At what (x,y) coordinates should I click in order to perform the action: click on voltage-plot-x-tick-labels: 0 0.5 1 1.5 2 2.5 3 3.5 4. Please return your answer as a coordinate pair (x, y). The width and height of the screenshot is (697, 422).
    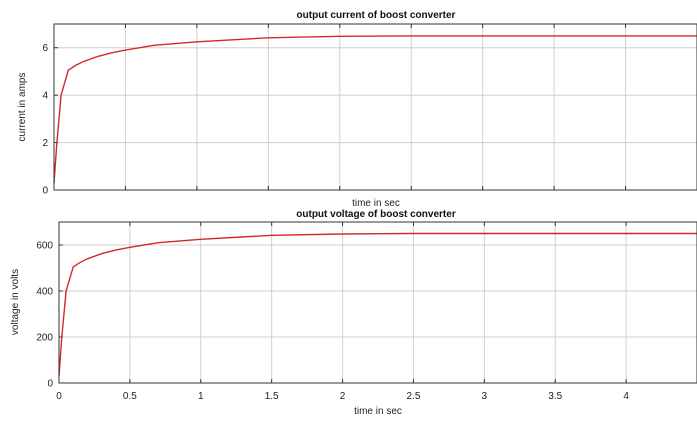
    Looking at the image, I should click on (342, 396).